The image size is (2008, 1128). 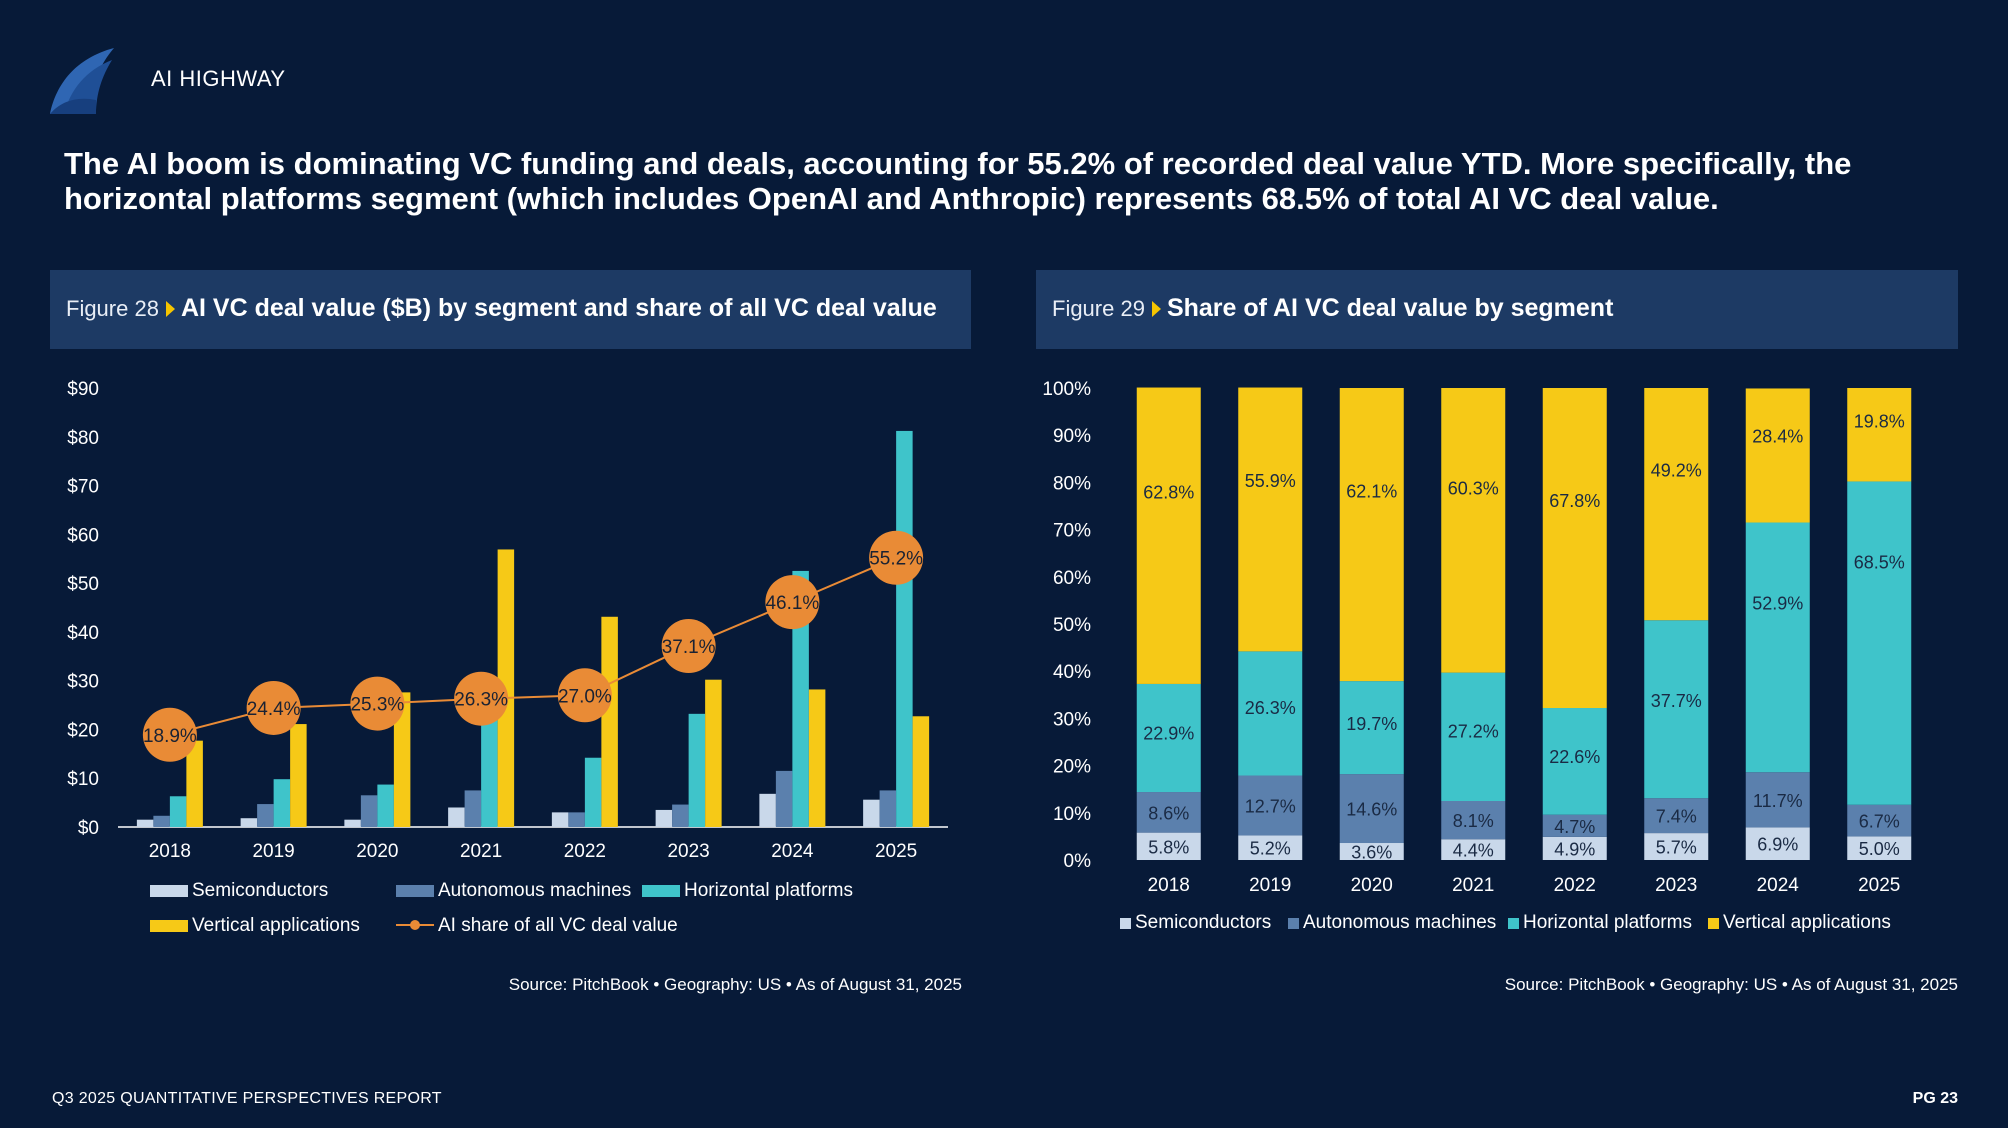 I want to click on segment-value-label: 22.6%, so click(x=1574, y=757).